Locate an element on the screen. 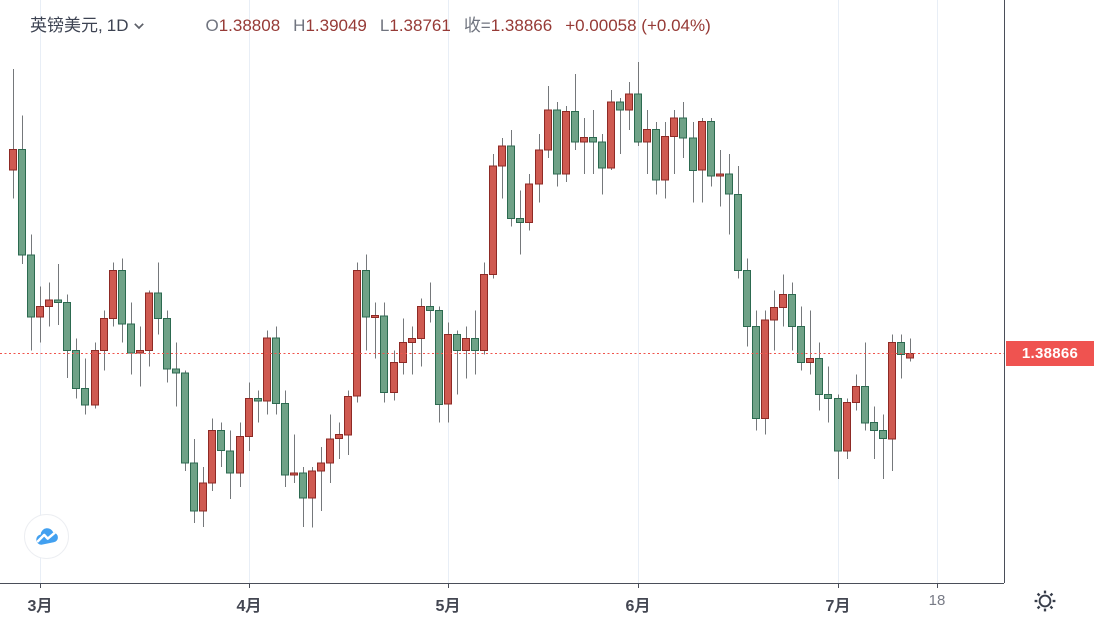 This screenshot has height=619, width=1096. time-axis: 3月 4月 5月 6月 7月 18 is located at coordinates (548, 601).